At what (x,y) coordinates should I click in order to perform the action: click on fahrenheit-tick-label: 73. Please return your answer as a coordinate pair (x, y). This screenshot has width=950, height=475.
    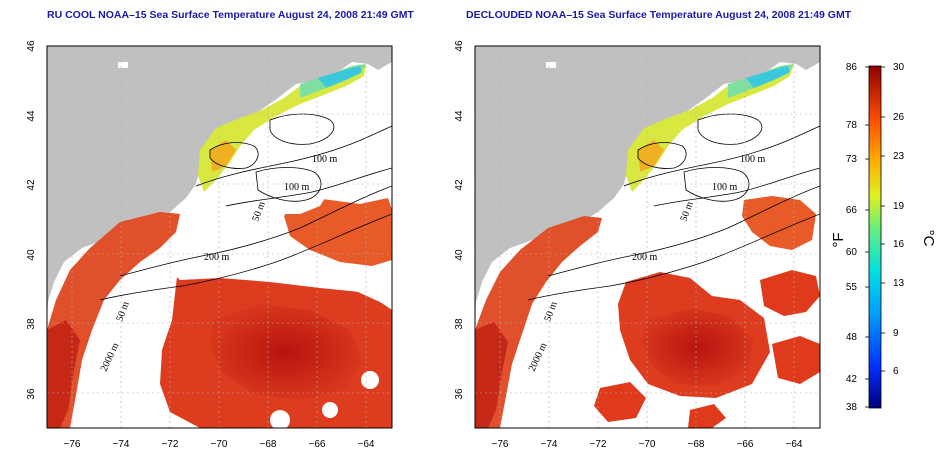
    Looking at the image, I should click on (852, 159).